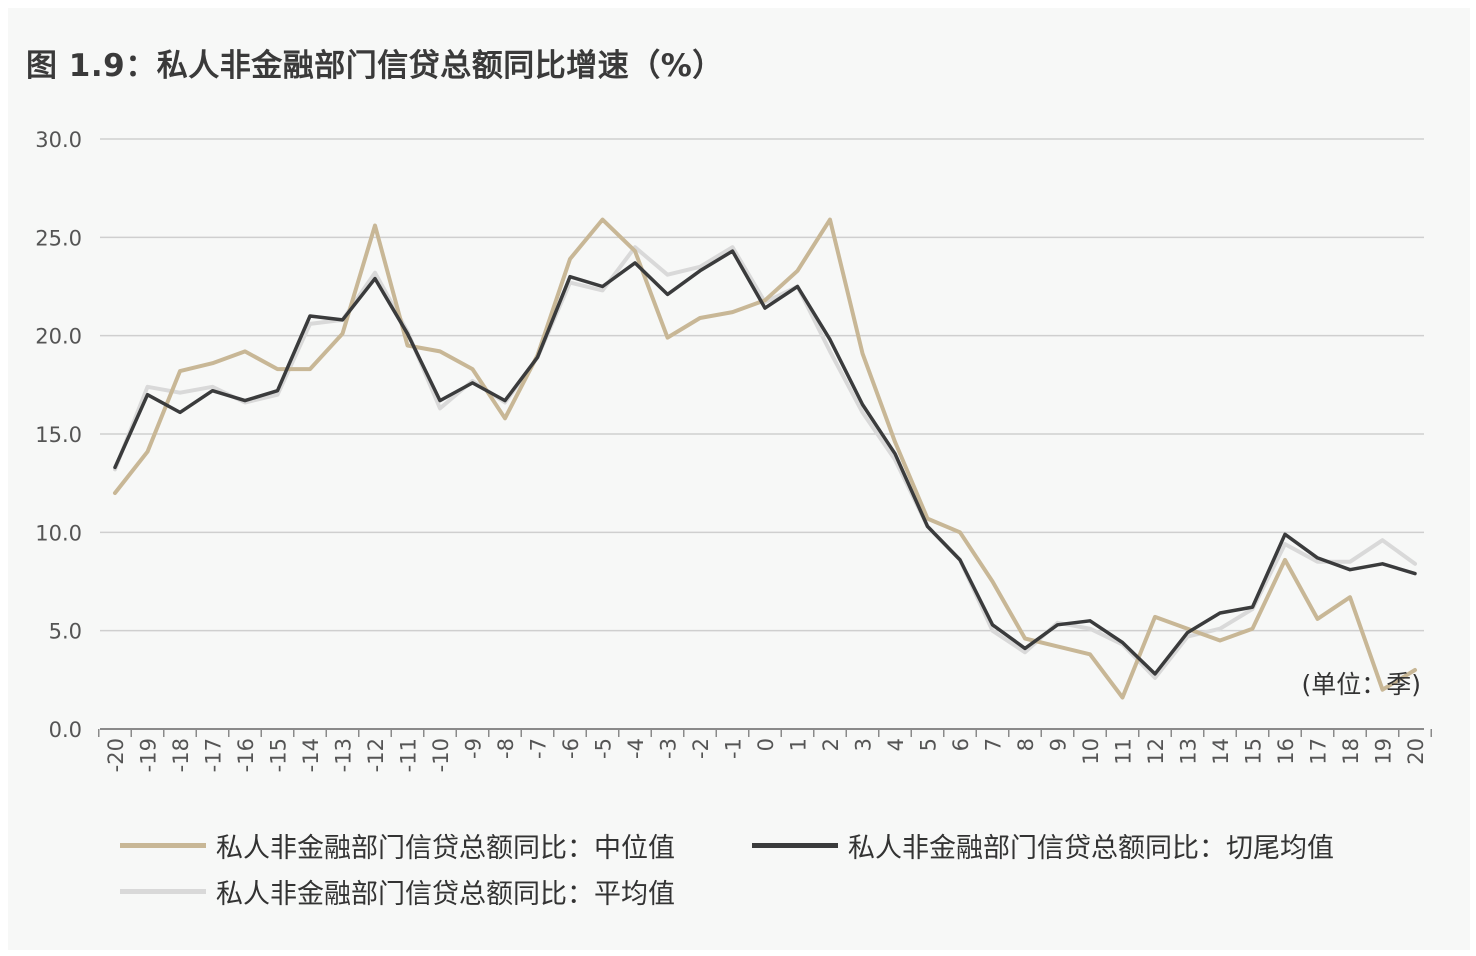 The height and width of the screenshot is (956, 1476). Describe the element at coordinates (669, 748) in the screenshot. I see `x-tick-label: -3` at that location.